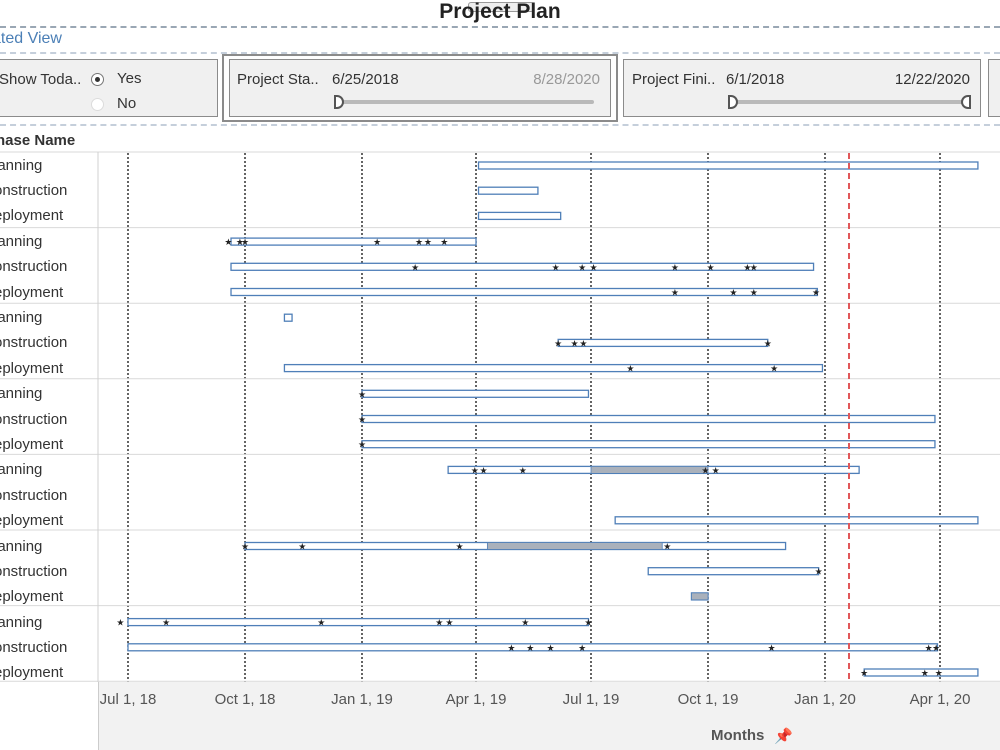  I want to click on project-finish-filter: Project Fini.. 6/1/2018 12/22/2020, so click(802, 88).